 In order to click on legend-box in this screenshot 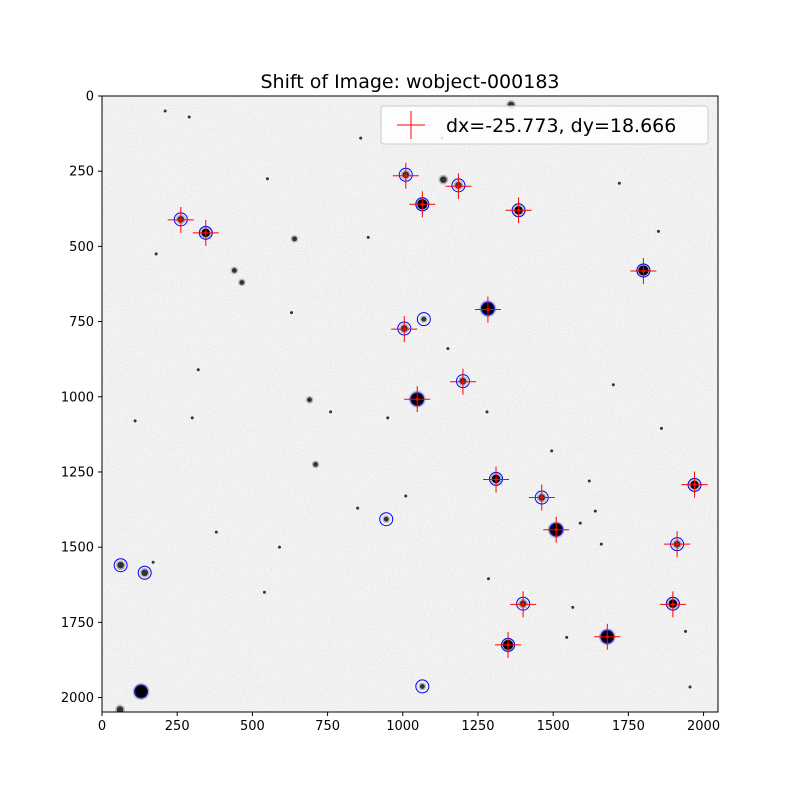, I will do `click(544, 125)`.